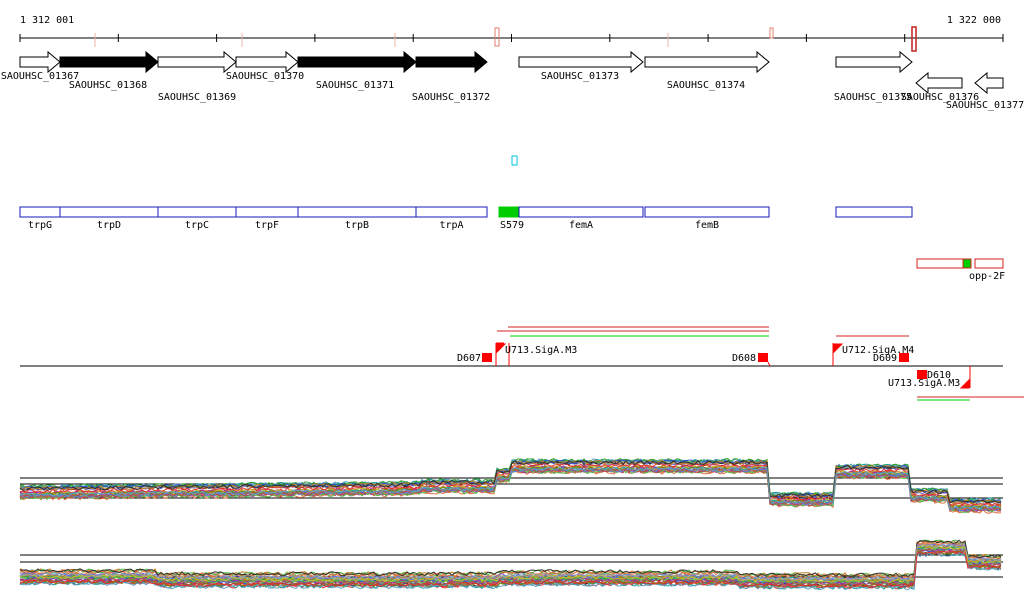 Image resolution: width=1024 pixels, height=611 pixels. What do you see at coordinates (885, 358) in the screenshot?
I see `feature-label-d609: D609` at bounding box center [885, 358].